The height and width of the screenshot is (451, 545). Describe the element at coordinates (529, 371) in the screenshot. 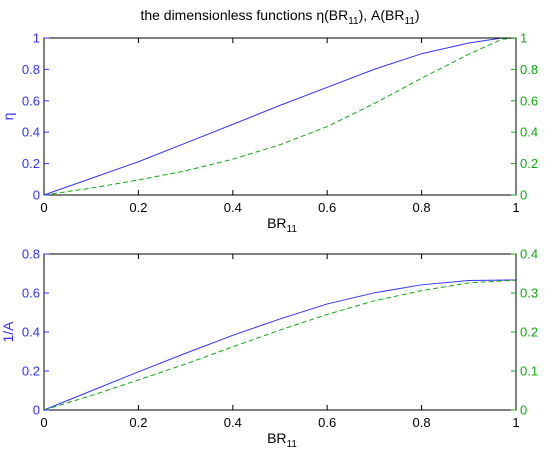

I see `y-right-tick-label: 0.1` at that location.